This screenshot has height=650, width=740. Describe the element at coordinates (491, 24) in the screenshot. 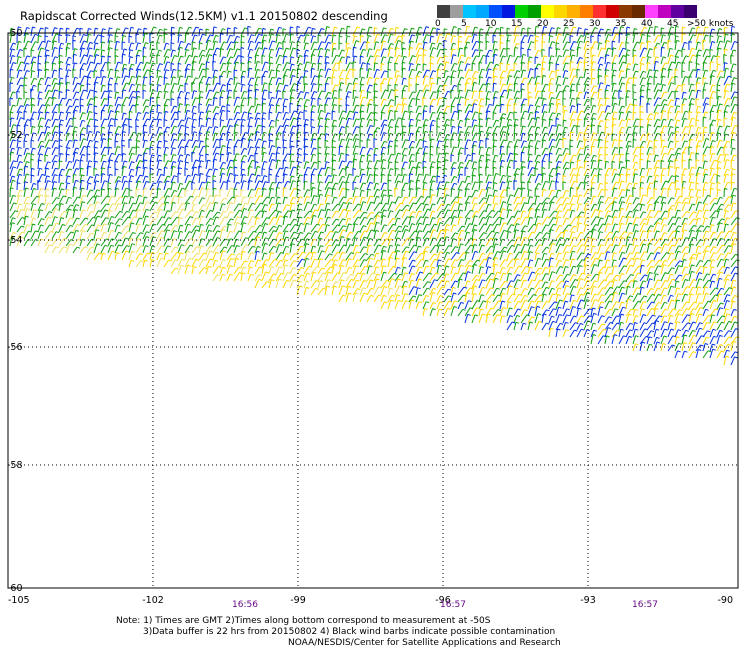

I see `legend-tick-label: 10` at that location.